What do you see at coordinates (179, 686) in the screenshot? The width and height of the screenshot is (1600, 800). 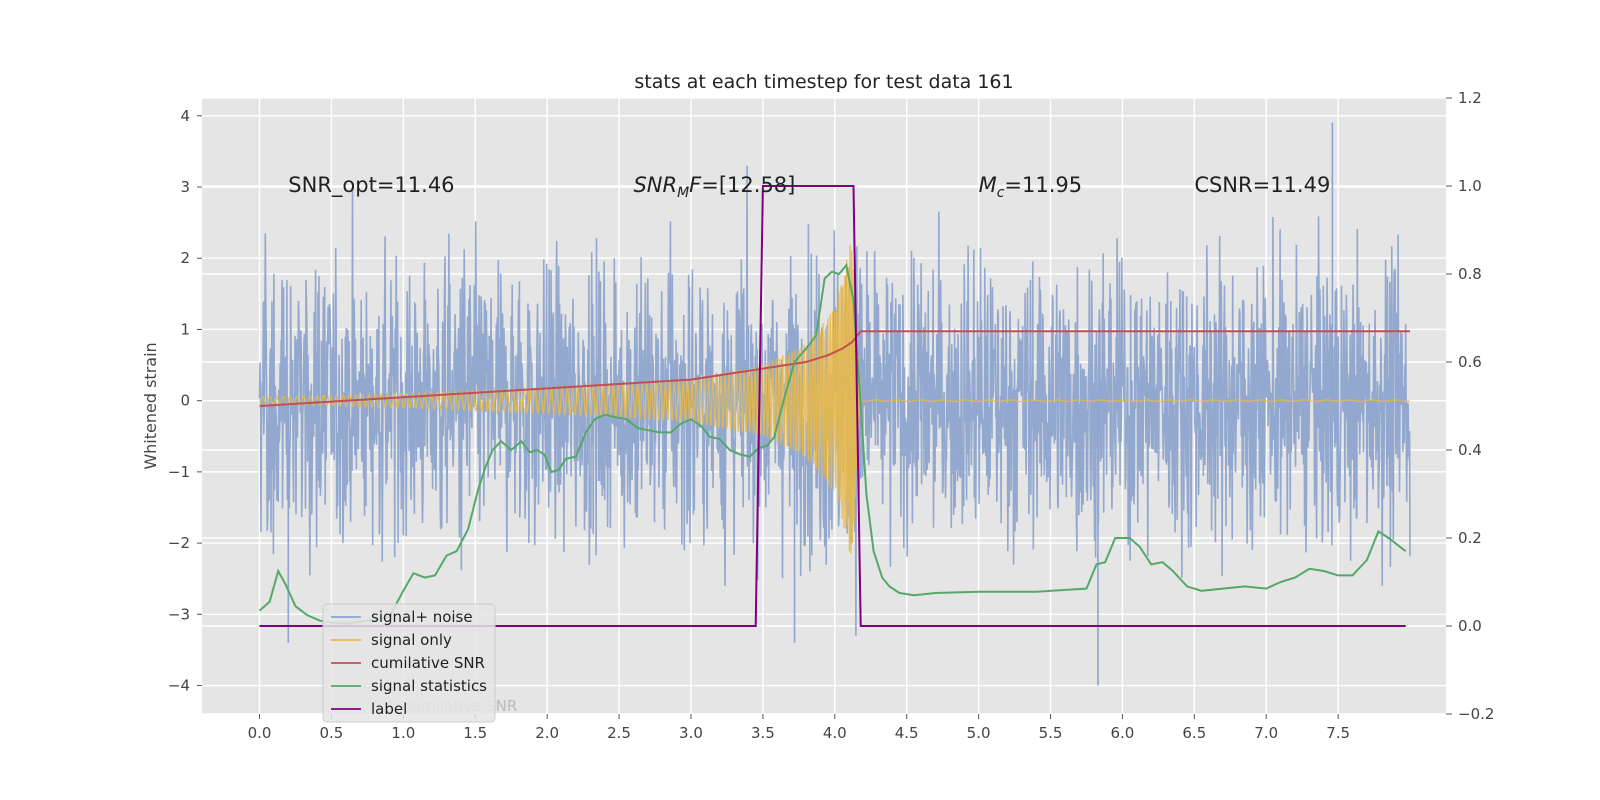 I see `y-tick-label: −4` at bounding box center [179, 686].